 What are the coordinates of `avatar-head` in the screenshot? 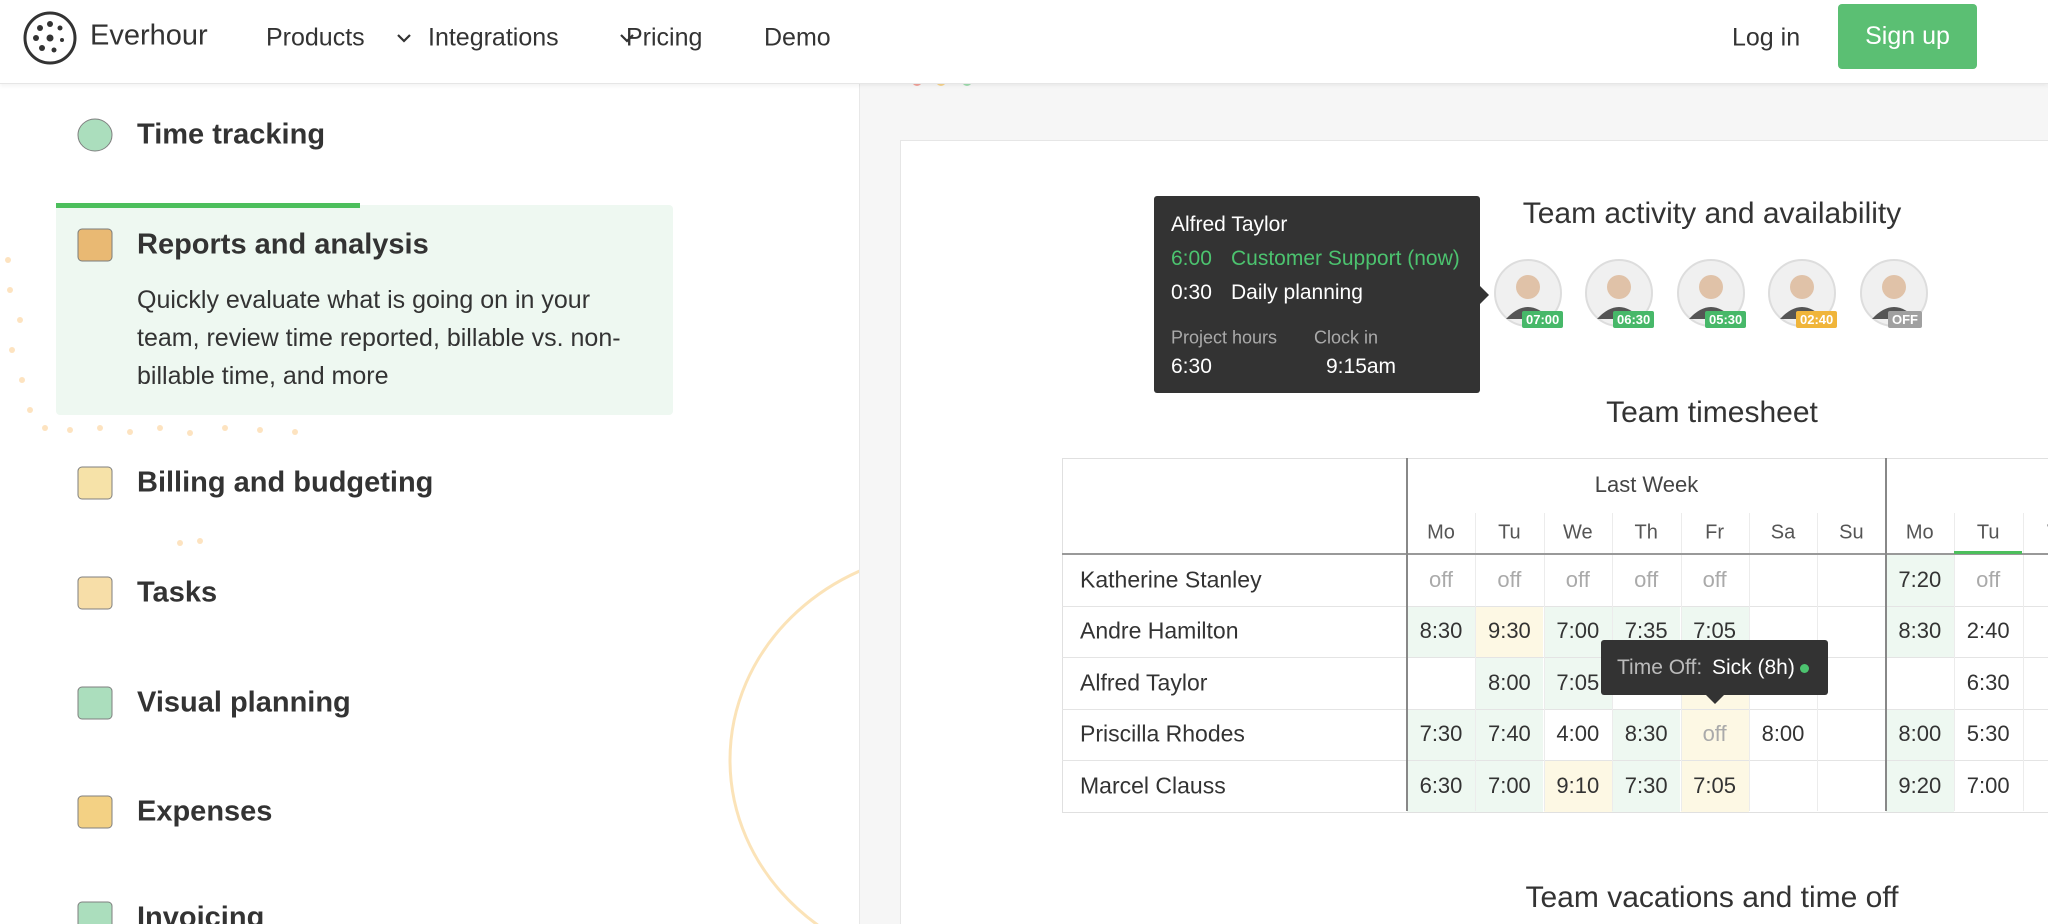 It's located at (1802, 287).